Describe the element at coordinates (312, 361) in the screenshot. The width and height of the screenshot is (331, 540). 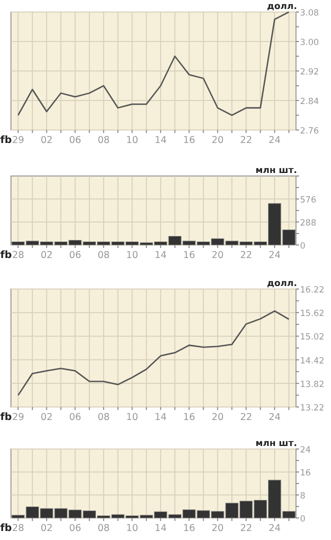
I see `y-tick-label: 14.42` at that location.